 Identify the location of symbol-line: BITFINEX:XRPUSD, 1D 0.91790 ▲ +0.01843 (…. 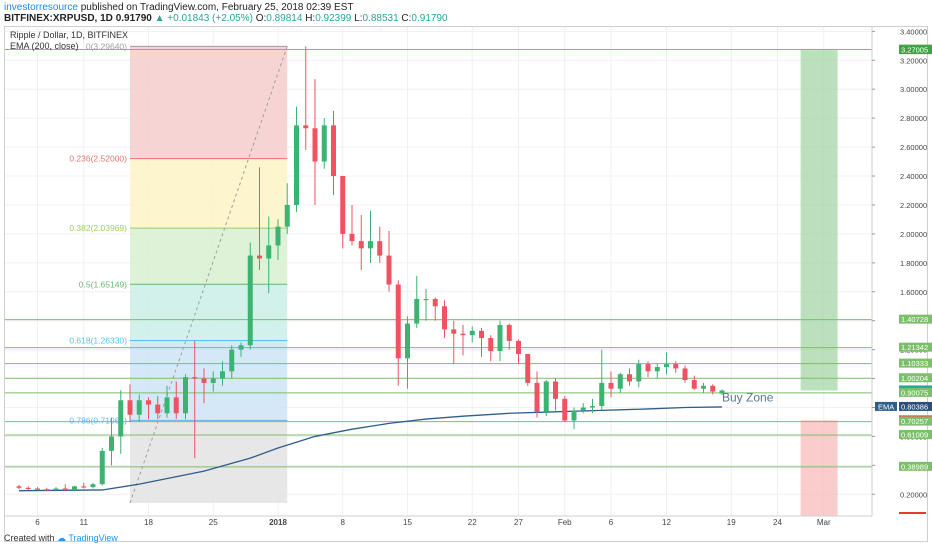
(226, 18).